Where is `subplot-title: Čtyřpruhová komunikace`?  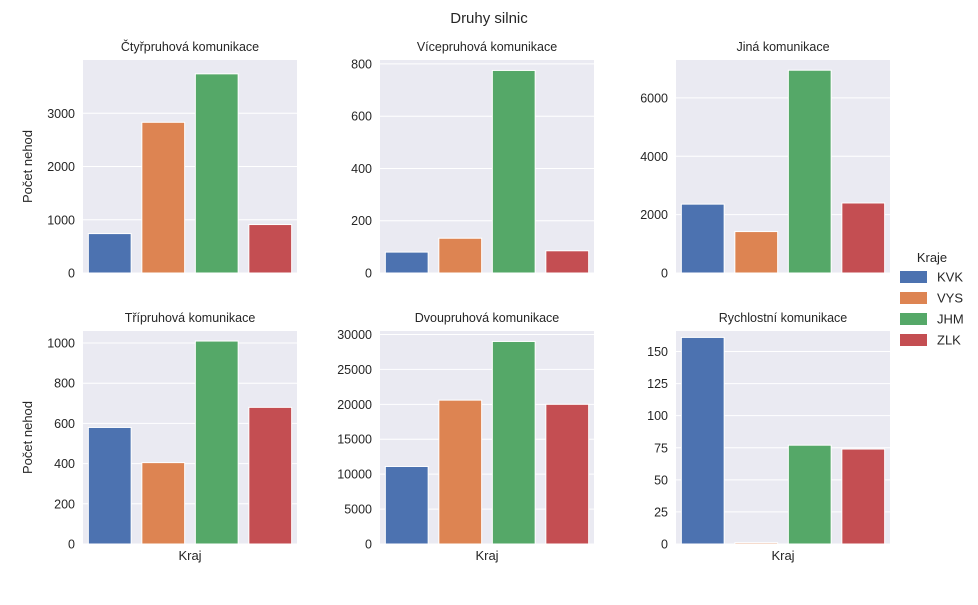
subplot-title: Čtyřpruhová komunikace is located at coordinates (190, 46).